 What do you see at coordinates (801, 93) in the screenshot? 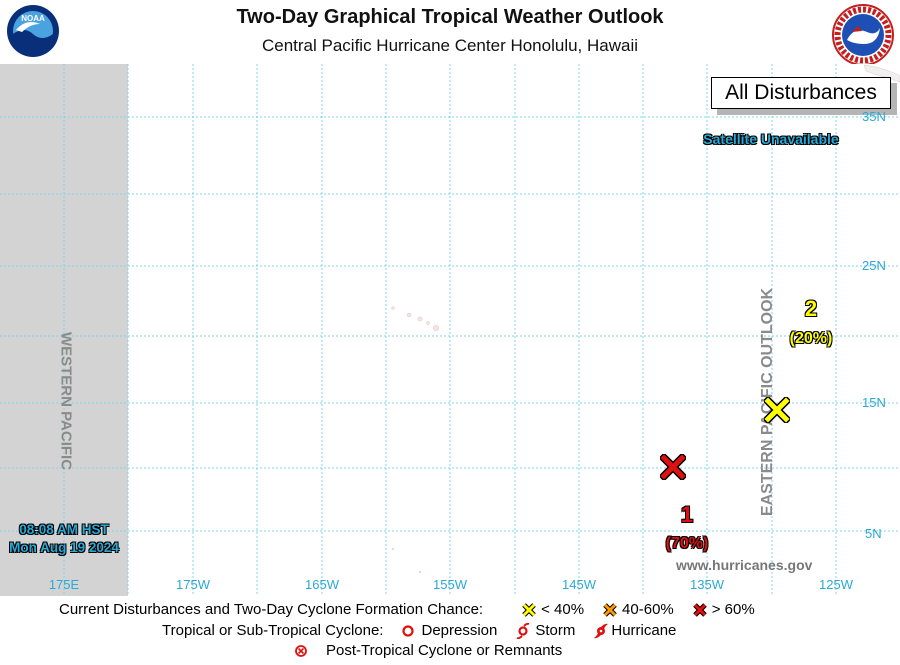
I see `all-disturbances-badge: All Disturbances` at bounding box center [801, 93].